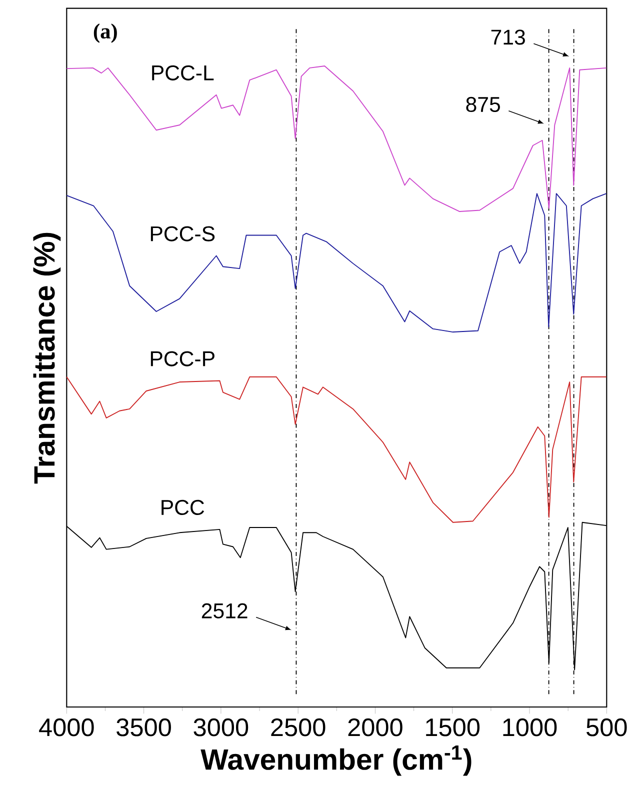 The width and height of the screenshot is (634, 795). Describe the element at coordinates (336, 760) in the screenshot. I see `x-axis-title: Wavenumber (cm$^{-1}$)` at that location.